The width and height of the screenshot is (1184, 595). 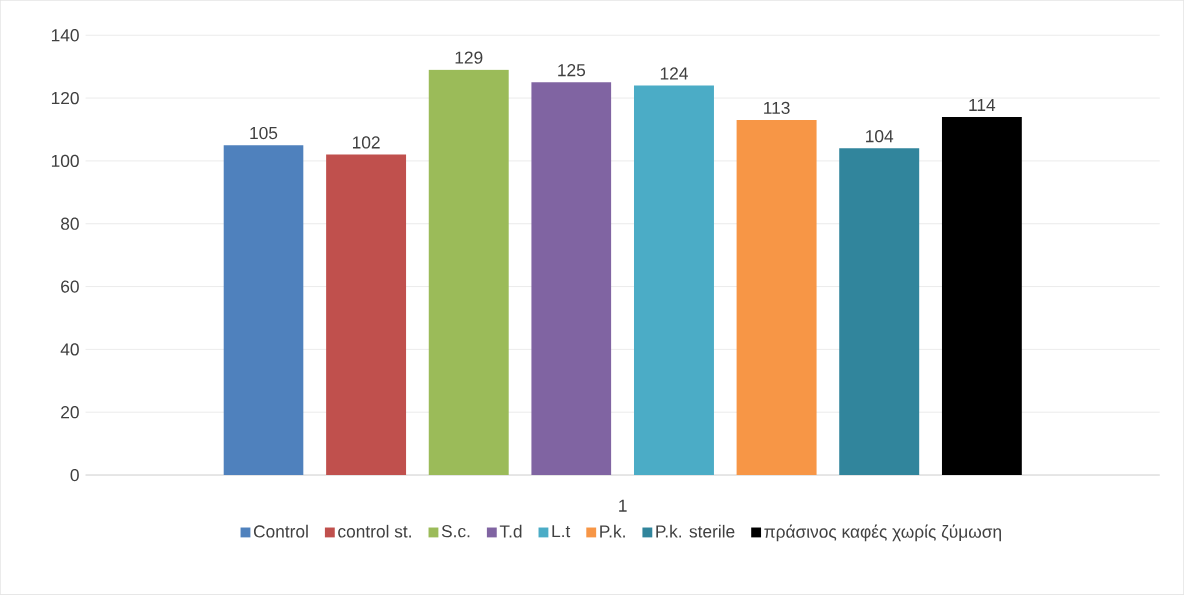 What do you see at coordinates (65, 35) in the screenshot?
I see `y-tick-label: 140` at bounding box center [65, 35].